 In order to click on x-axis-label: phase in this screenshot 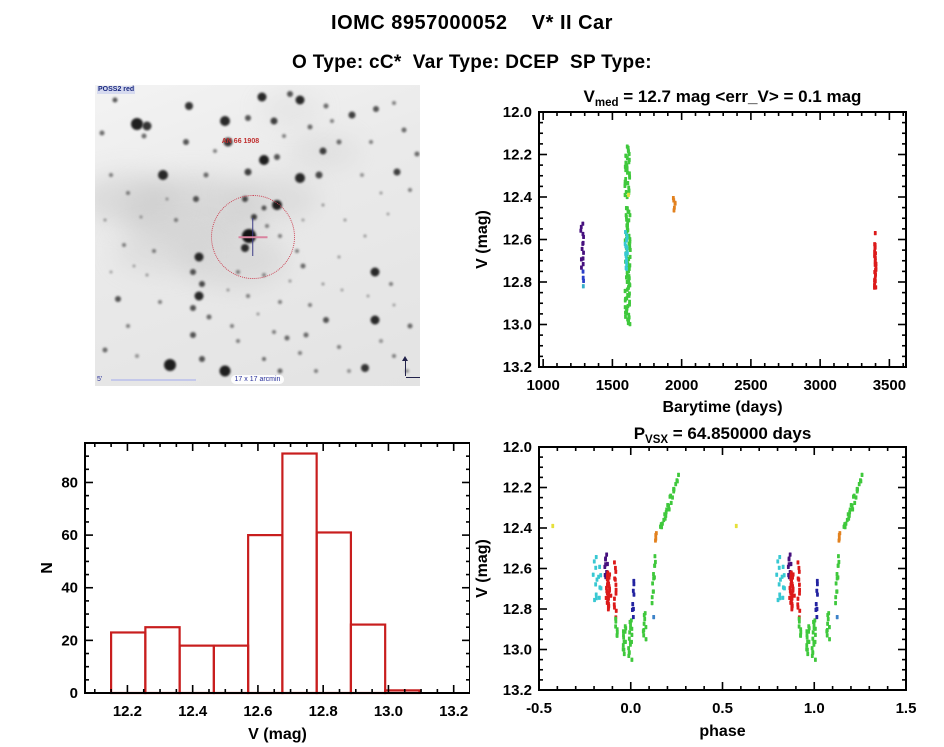, I will do `click(722, 731)`.